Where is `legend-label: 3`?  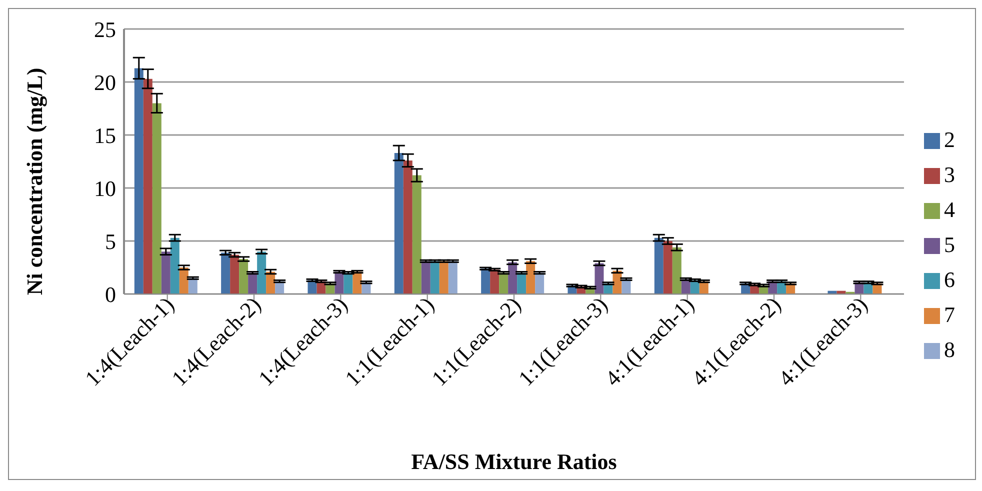 legend-label: 3 is located at coordinates (949, 174).